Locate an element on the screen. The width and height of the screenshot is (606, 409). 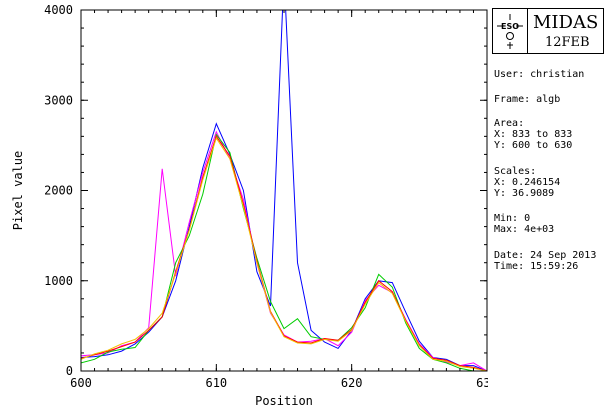
scale-x: X: 0.246154 is located at coordinates (527, 182).